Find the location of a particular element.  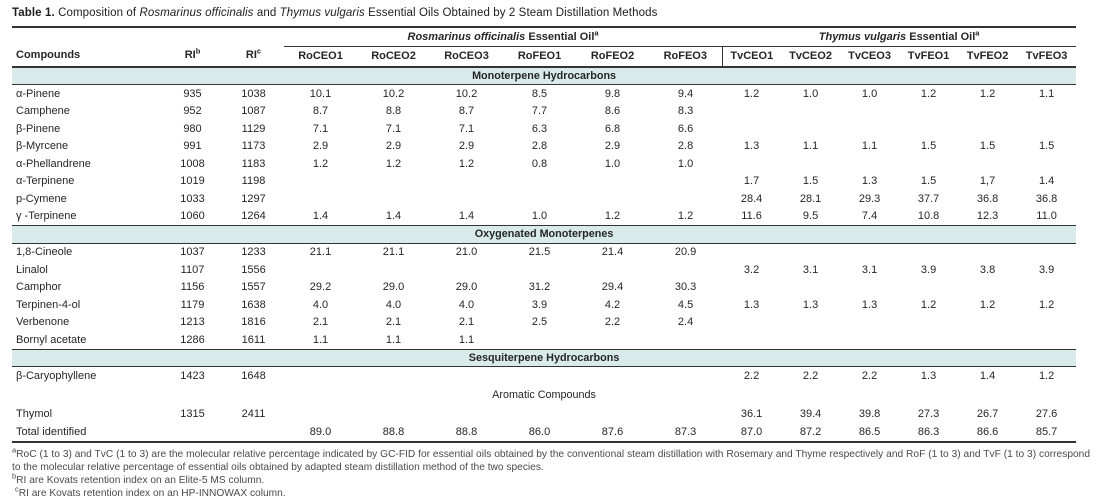

cell-roceo2: 2.1 is located at coordinates (393, 322).